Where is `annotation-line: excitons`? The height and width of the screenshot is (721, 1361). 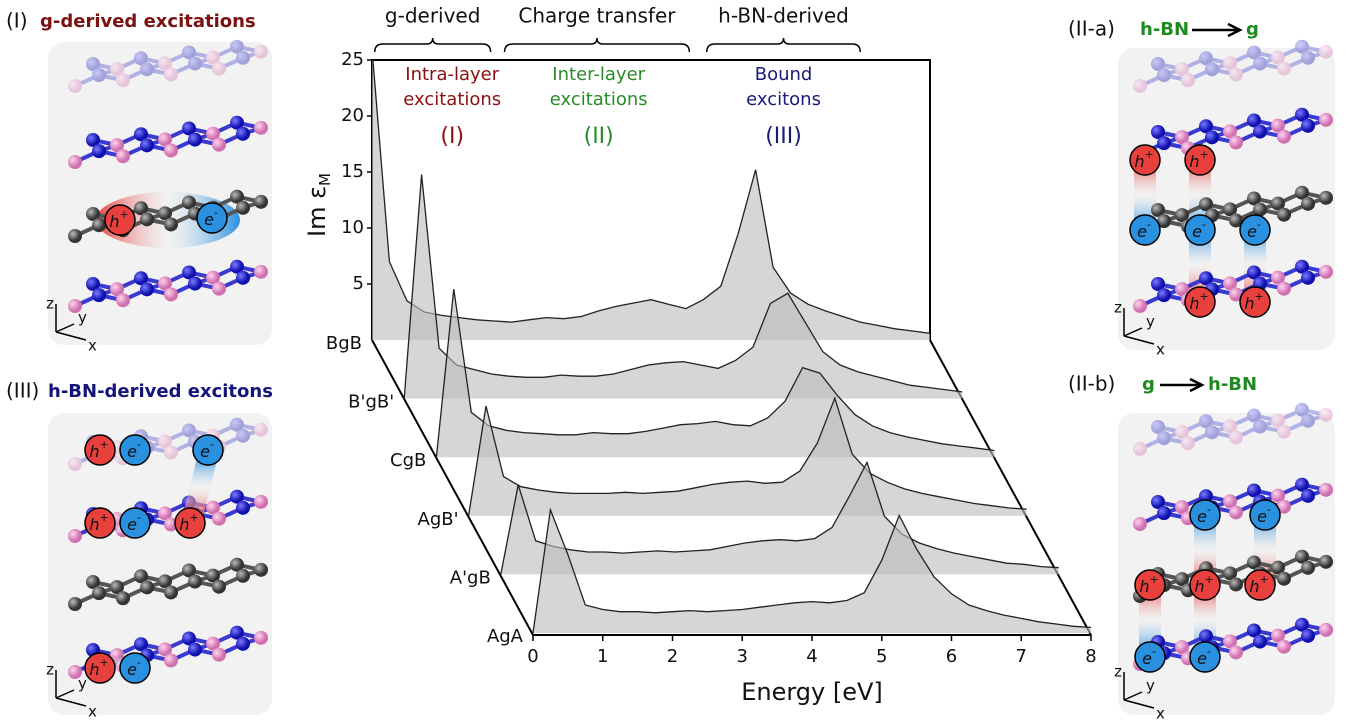
annotation-line: excitons is located at coordinates (783, 99).